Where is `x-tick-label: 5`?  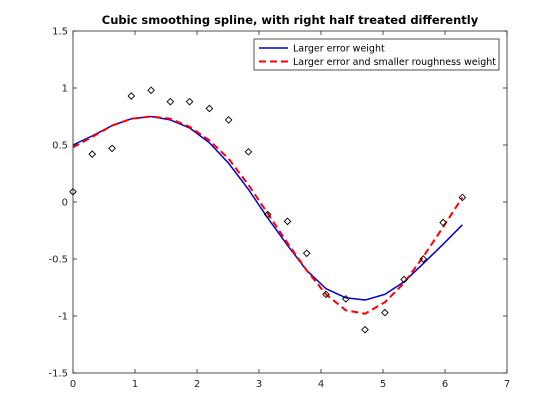 x-tick-label: 5 is located at coordinates (383, 384).